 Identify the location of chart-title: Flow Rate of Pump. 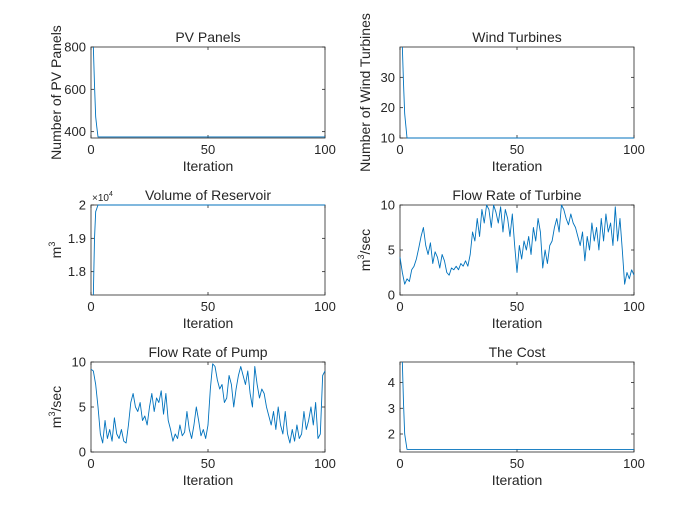
(207, 352).